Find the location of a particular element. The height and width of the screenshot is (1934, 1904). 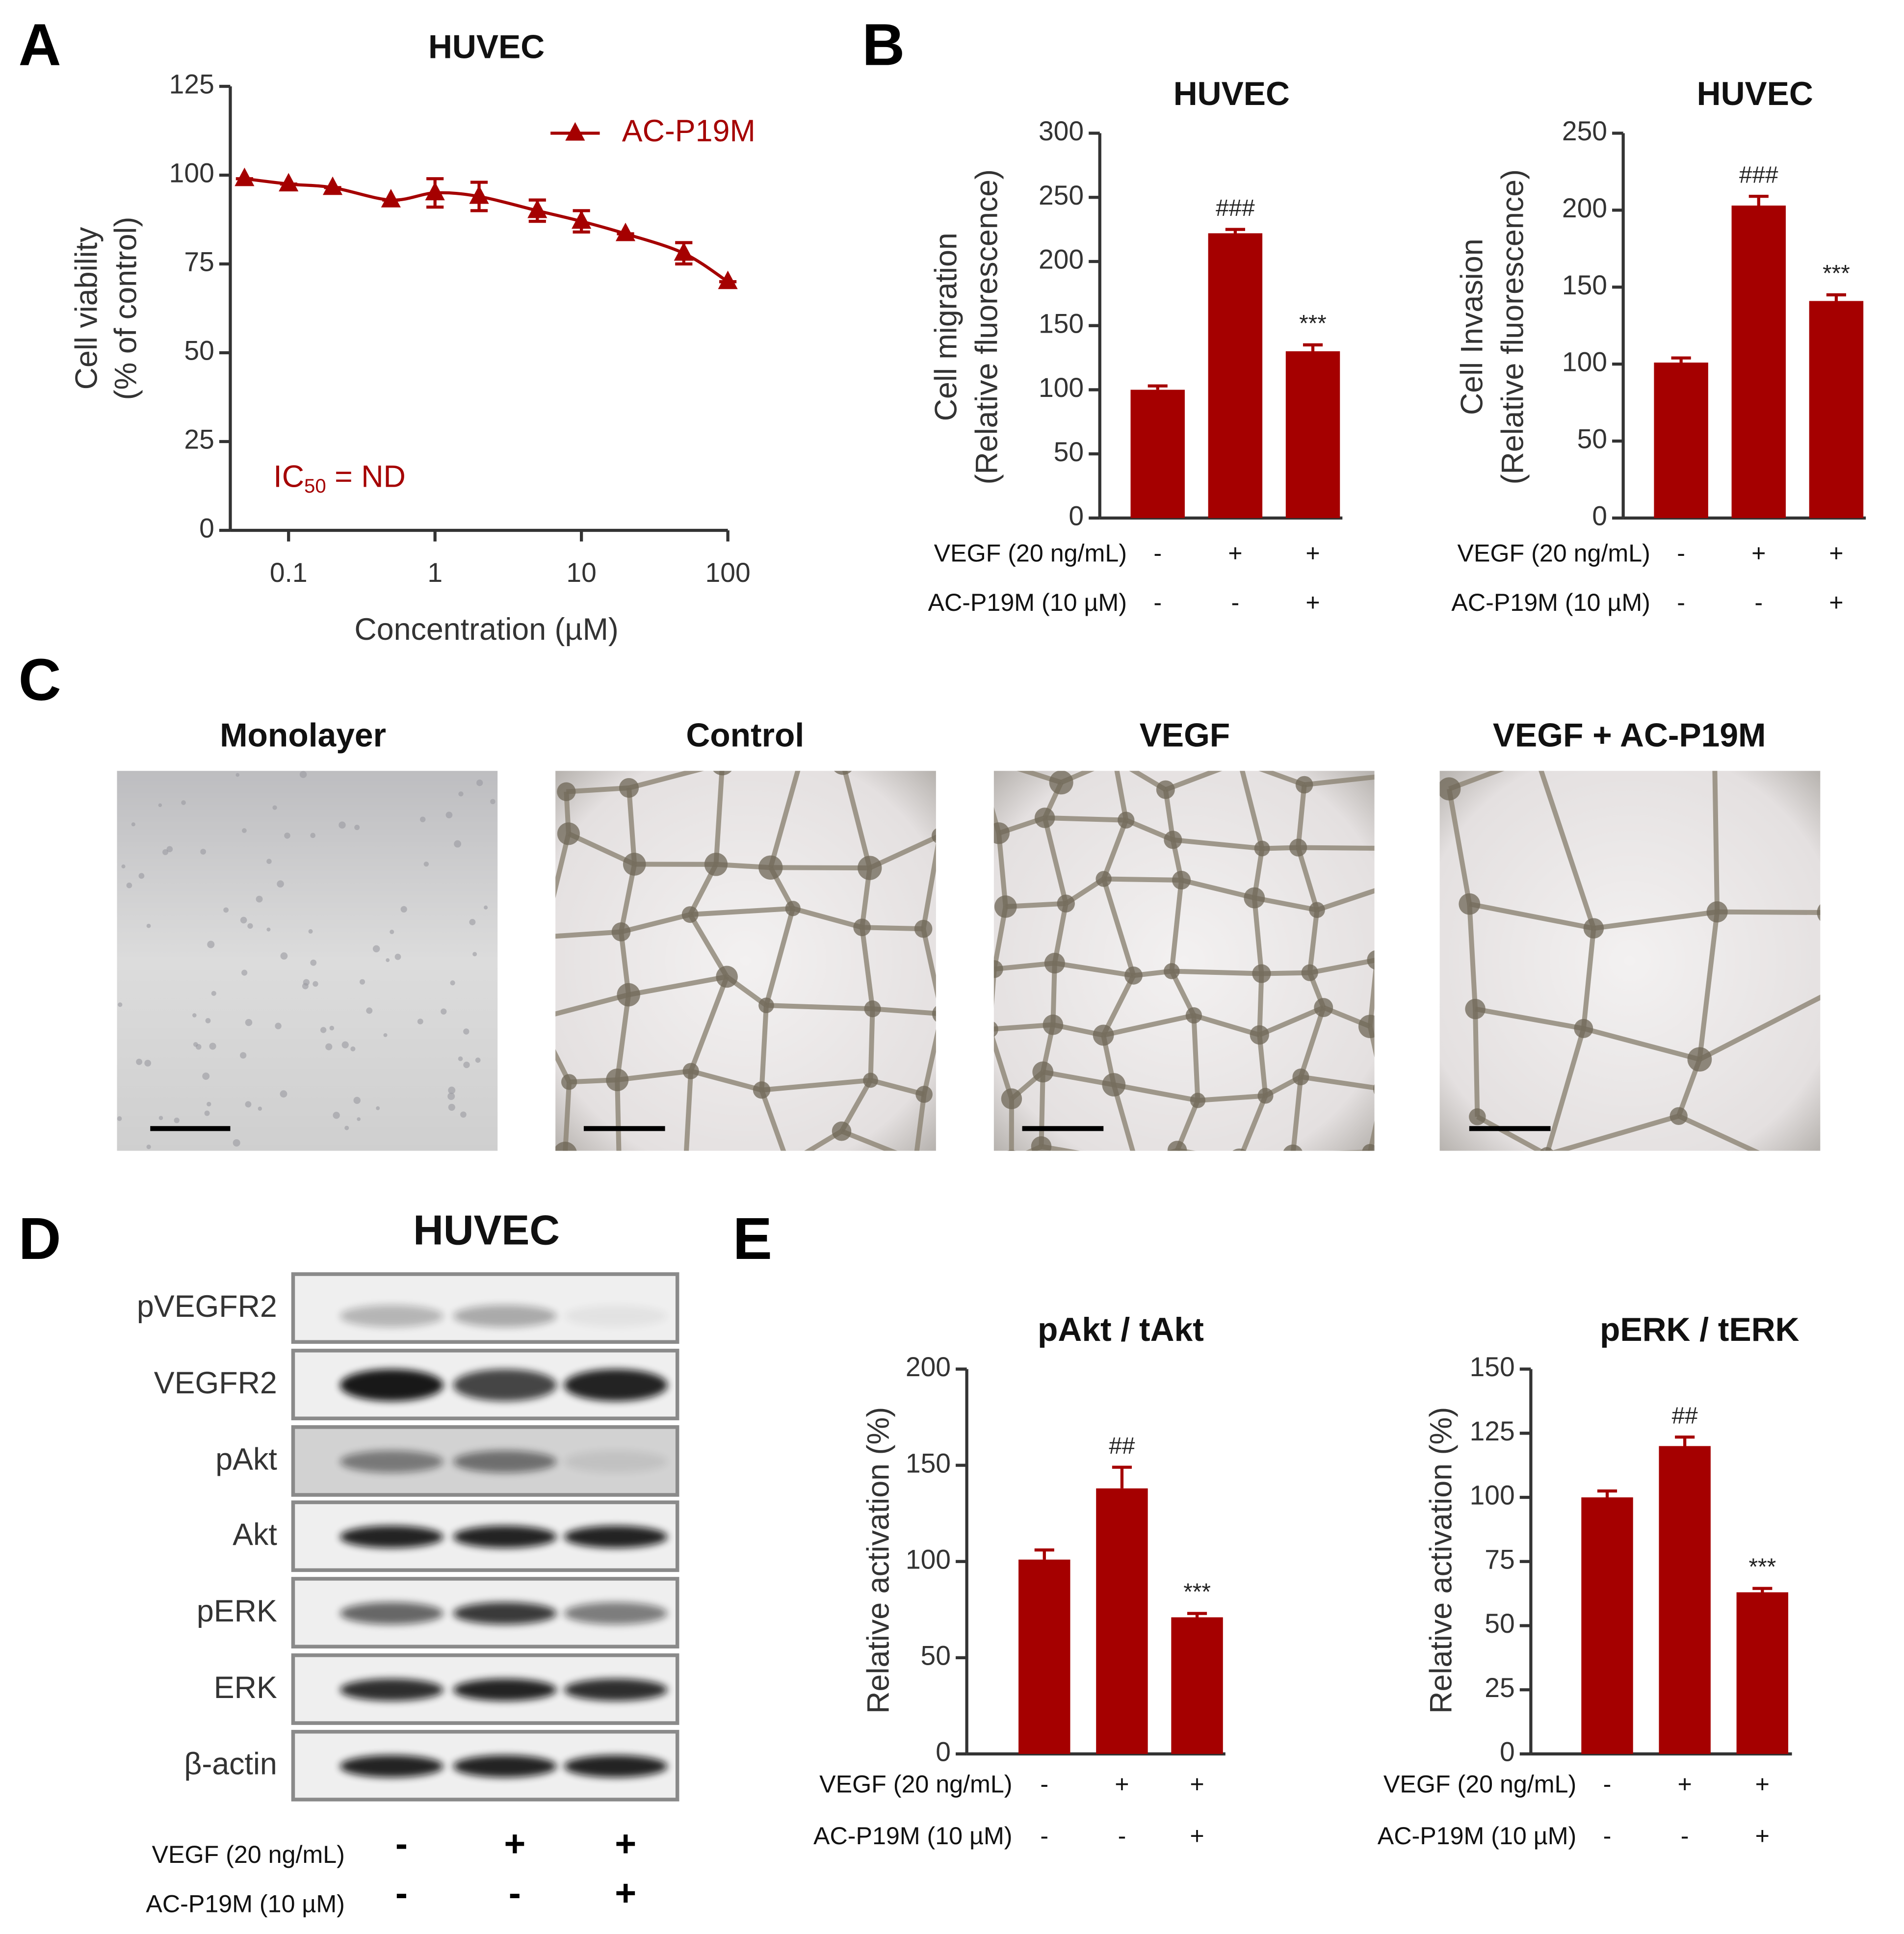

treatment-sign: - is located at coordinates (1158, 602).